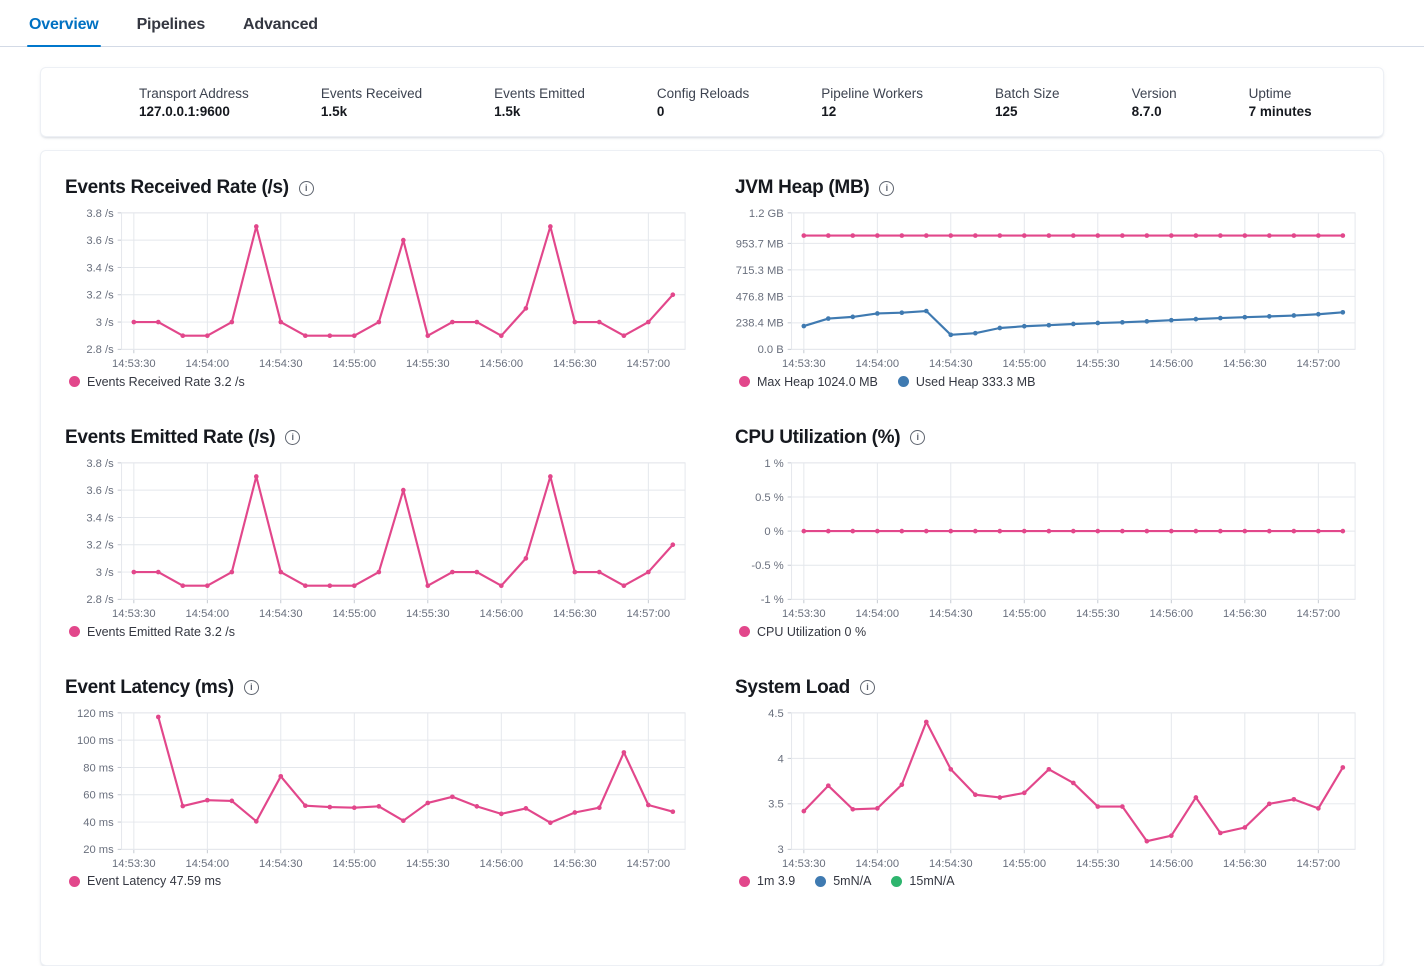  I want to click on stat-value: 7 minutes, so click(1280, 111).